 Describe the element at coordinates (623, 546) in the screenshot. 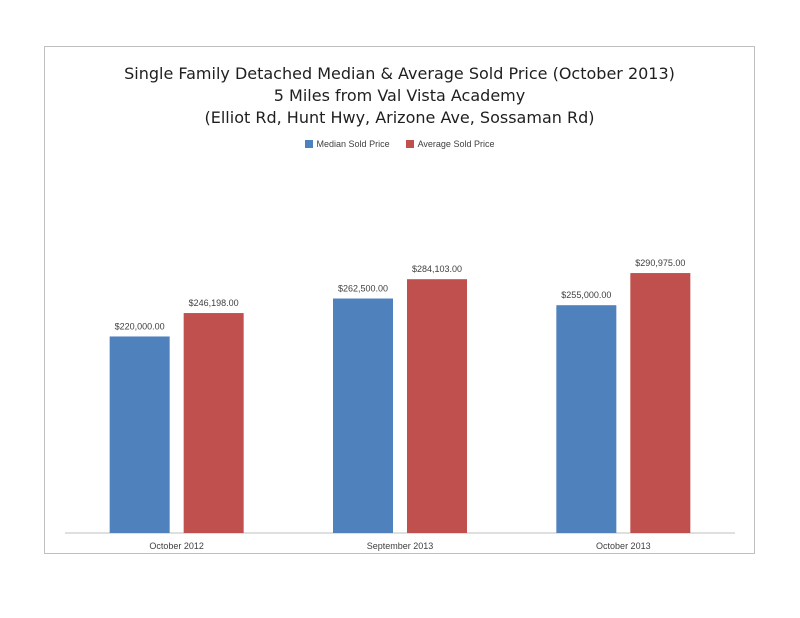

I see `x-tick-label-2: October 2013` at that location.